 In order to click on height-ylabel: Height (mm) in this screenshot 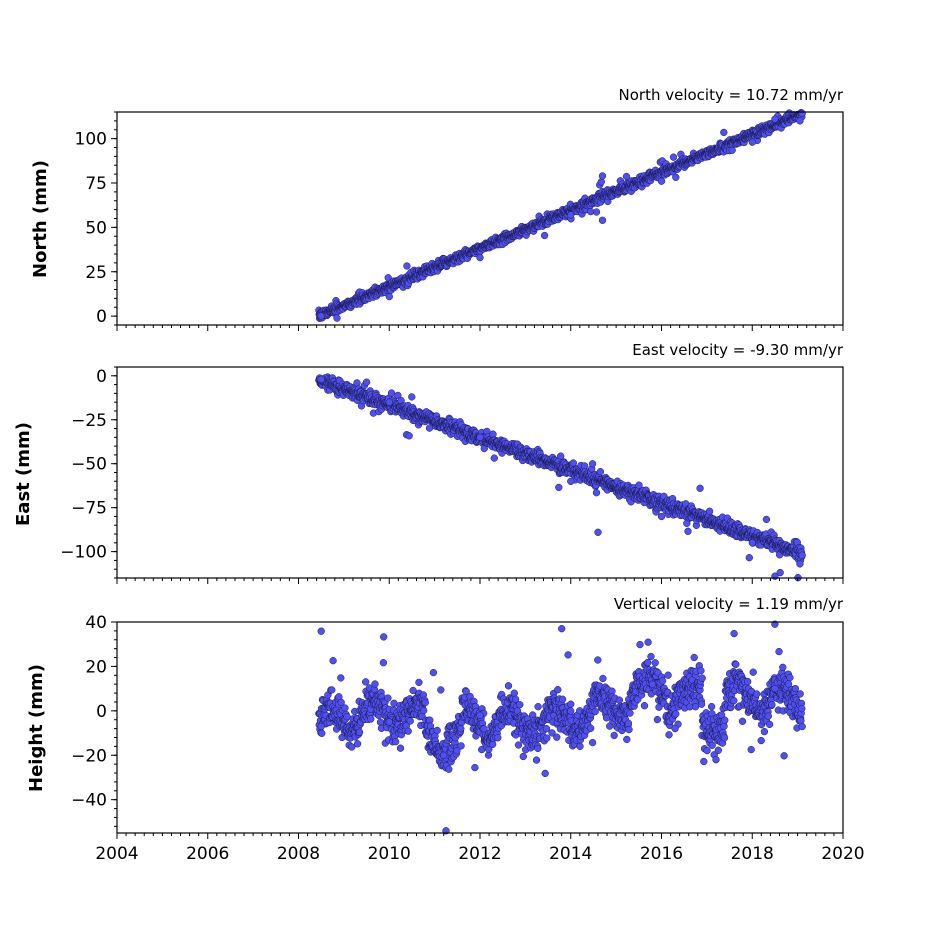, I will do `click(36, 728)`.